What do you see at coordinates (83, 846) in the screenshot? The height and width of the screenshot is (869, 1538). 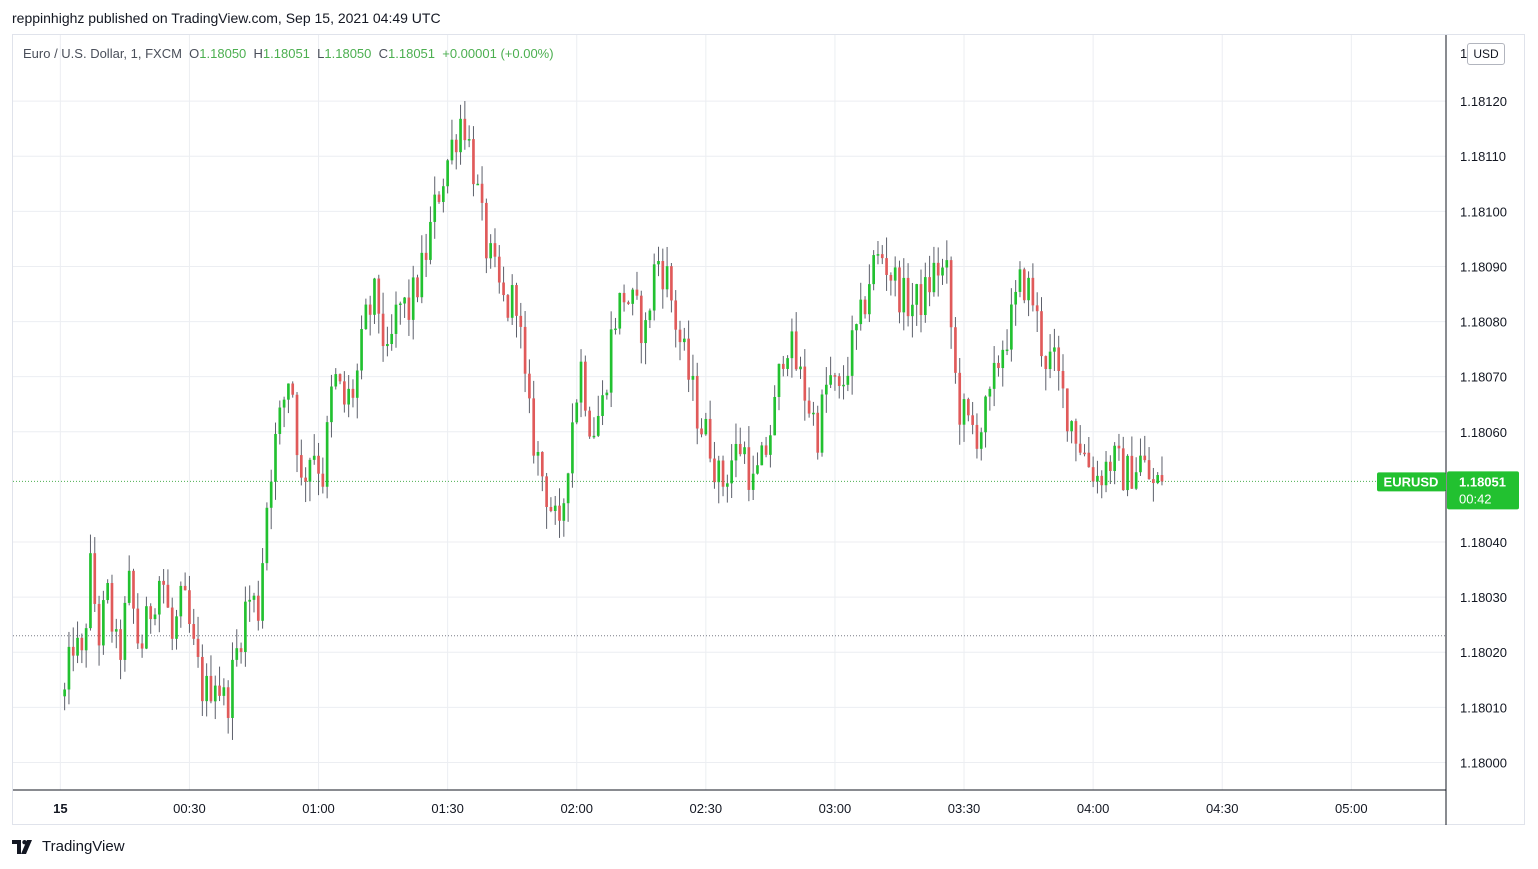 I see `footer-brand-label: TradingView` at bounding box center [83, 846].